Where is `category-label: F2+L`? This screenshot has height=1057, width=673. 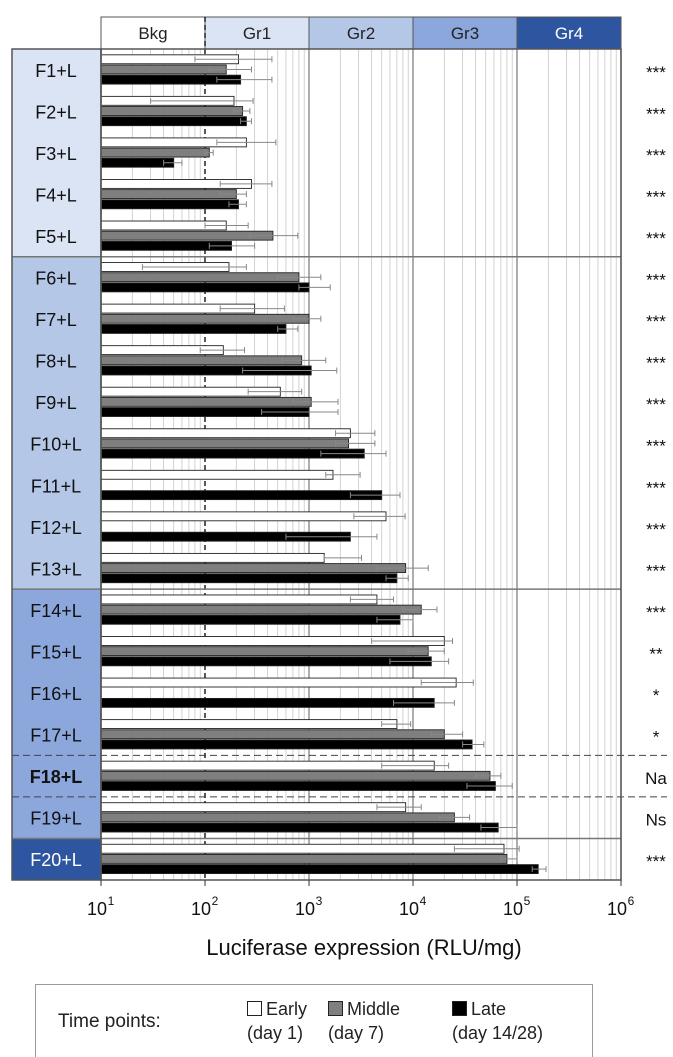 category-label: F2+L is located at coordinates (56, 112).